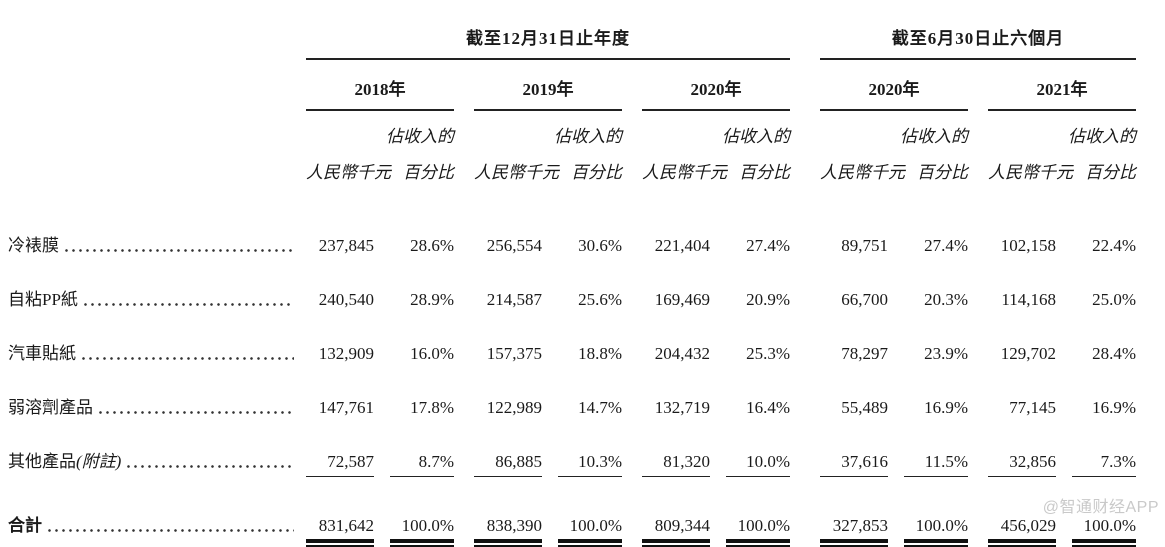  Describe the element at coordinates (380, 300) in the screenshot. I see `value-group: 240,540 28.9%` at that location.